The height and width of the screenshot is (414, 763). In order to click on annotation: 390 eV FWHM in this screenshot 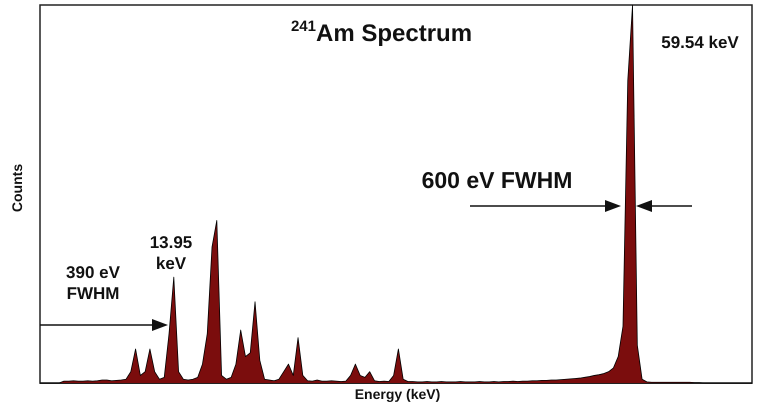, I will do `click(93, 283)`.